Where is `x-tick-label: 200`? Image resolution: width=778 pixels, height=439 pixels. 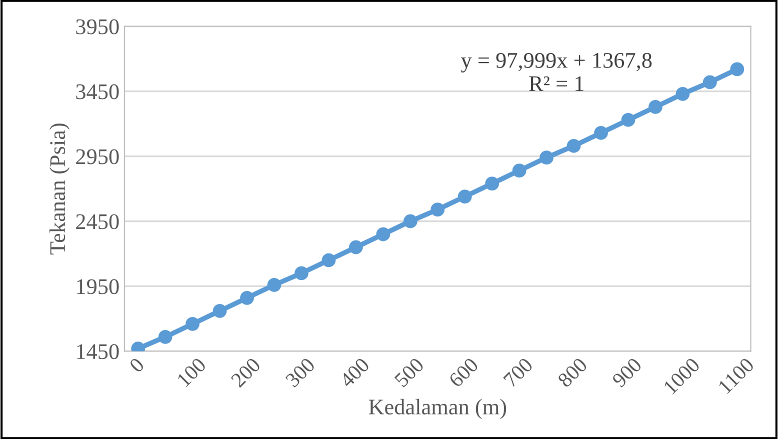 x-tick-label: 200 is located at coordinates (246, 372).